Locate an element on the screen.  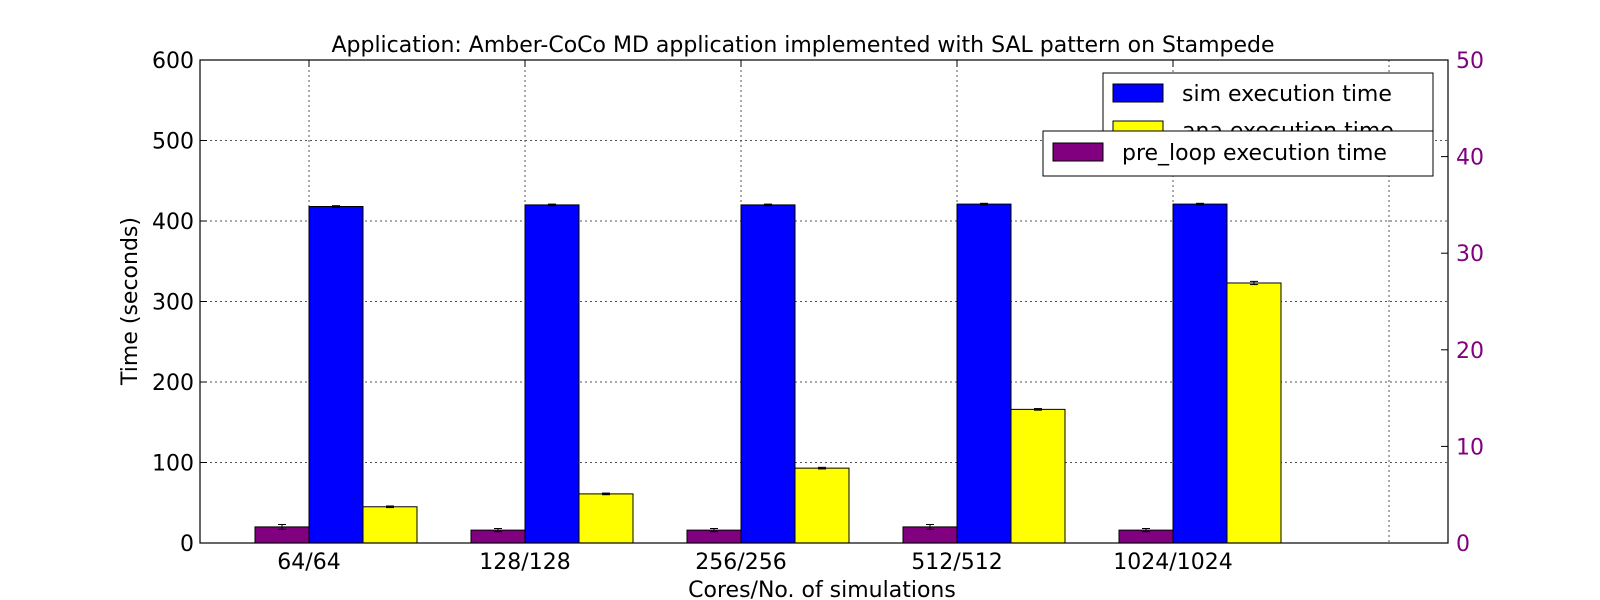
x-tick-label: 64/64 is located at coordinates (308, 562).